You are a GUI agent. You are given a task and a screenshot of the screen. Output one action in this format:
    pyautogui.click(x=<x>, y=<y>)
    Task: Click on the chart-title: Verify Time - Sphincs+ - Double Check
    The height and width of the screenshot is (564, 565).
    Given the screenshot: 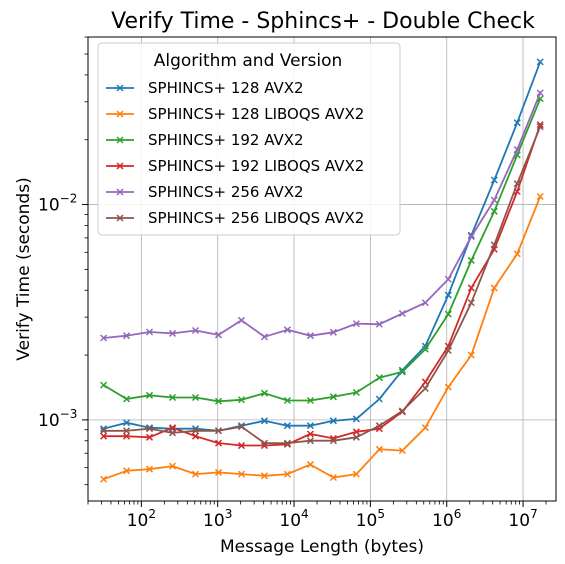 What is the action you would take?
    pyautogui.click(x=323, y=21)
    